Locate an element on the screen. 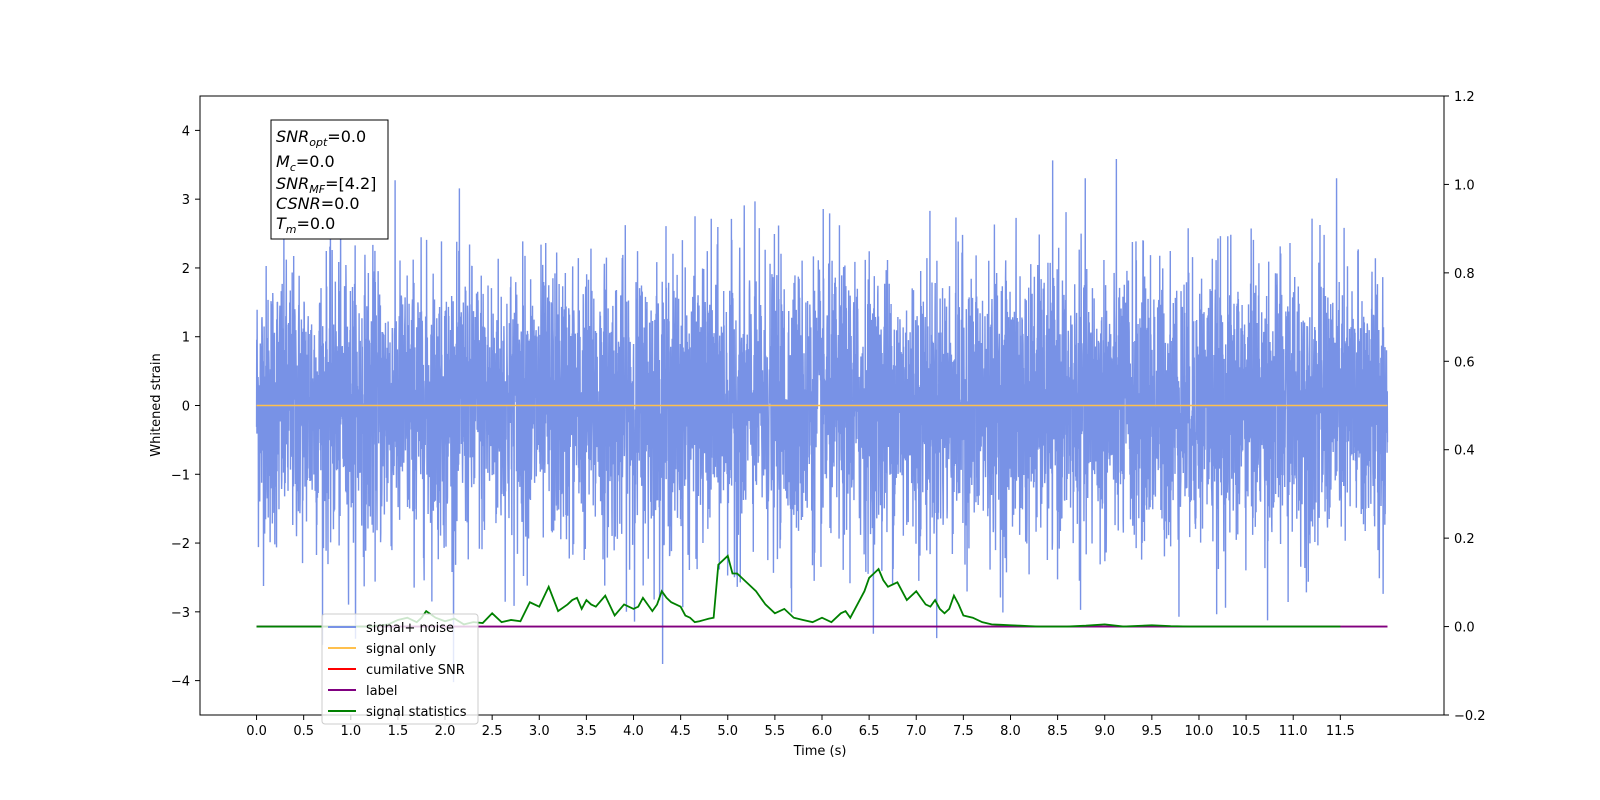  x-tick-label: 7.5 is located at coordinates (963, 731).